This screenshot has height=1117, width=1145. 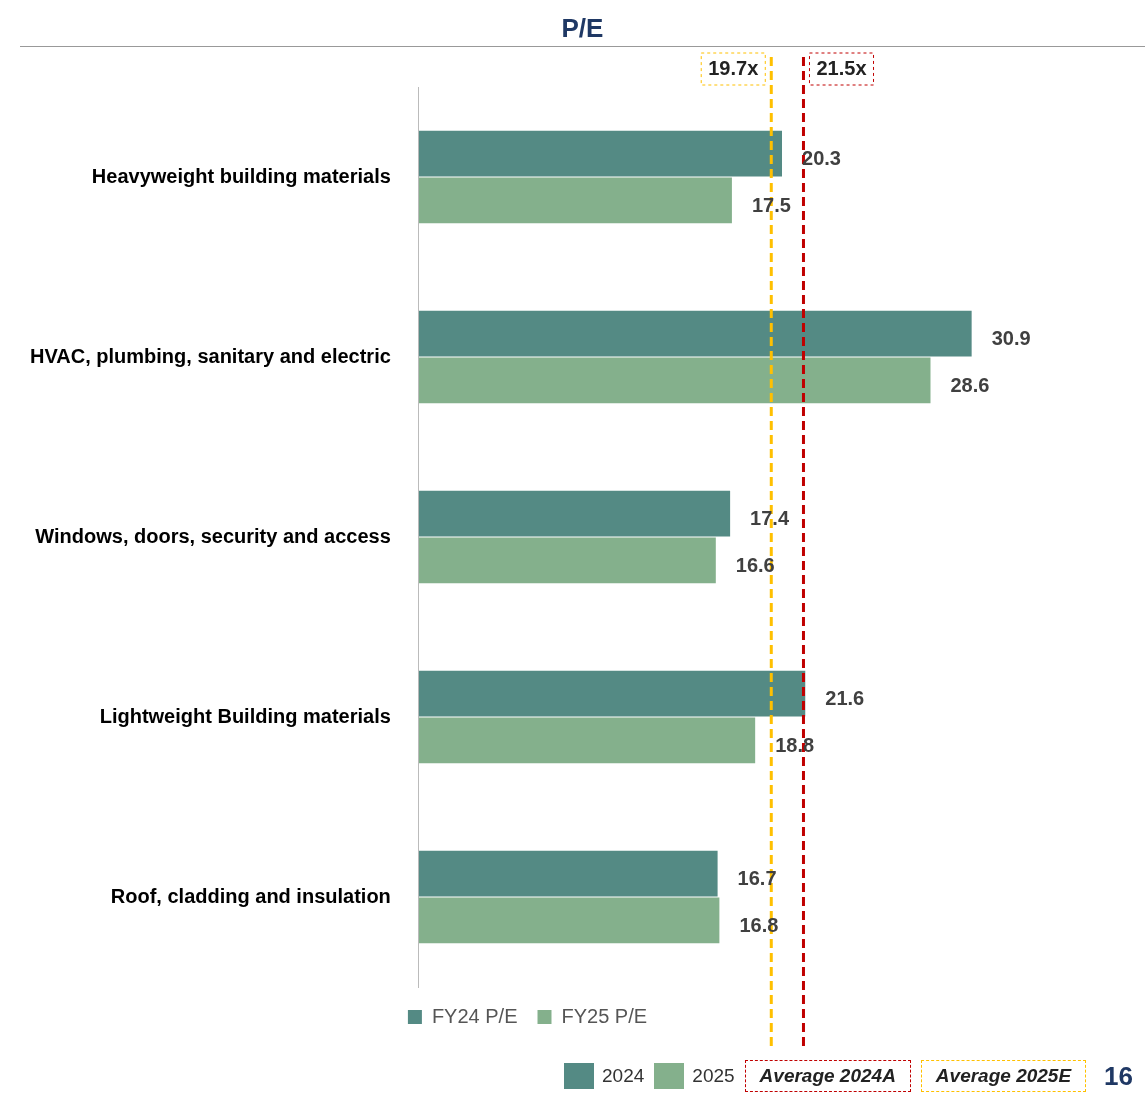 What do you see at coordinates (604, 1015) in the screenshot?
I see `legend-label: FY25 P/E` at bounding box center [604, 1015].